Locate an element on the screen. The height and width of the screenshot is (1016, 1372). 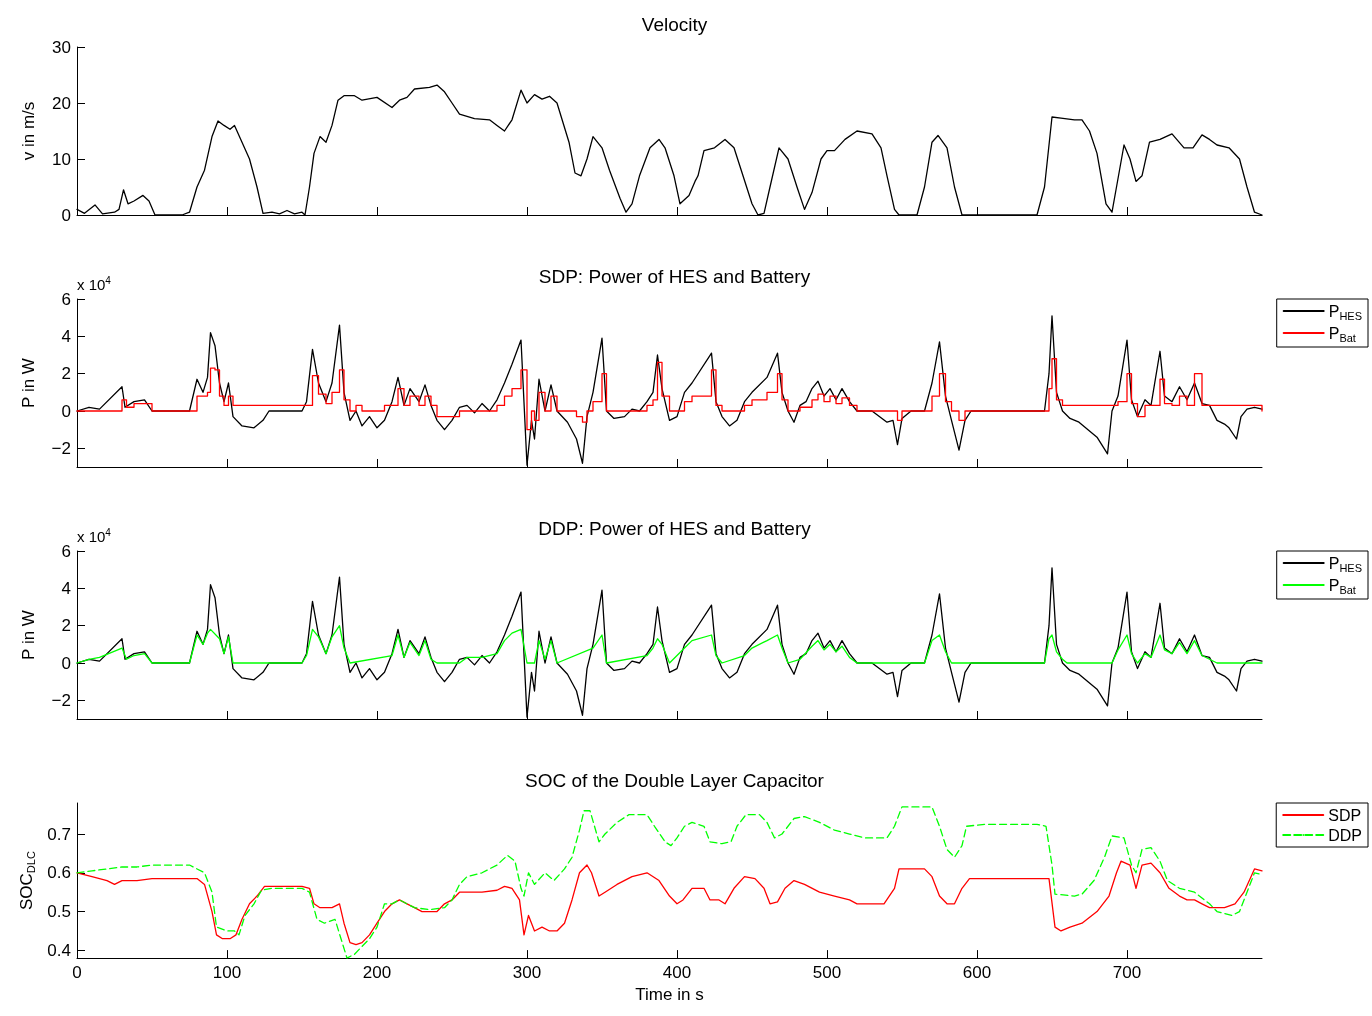
chart-title: SDP: Power of HES and Battery is located at coordinates (674, 276).